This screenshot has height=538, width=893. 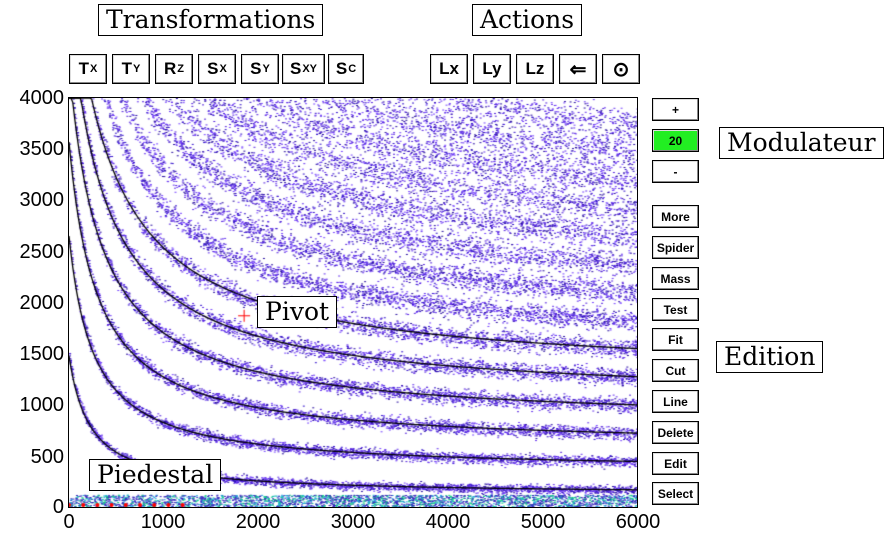 What do you see at coordinates (675, 463) in the screenshot?
I see `edit-button: Edit` at bounding box center [675, 463].